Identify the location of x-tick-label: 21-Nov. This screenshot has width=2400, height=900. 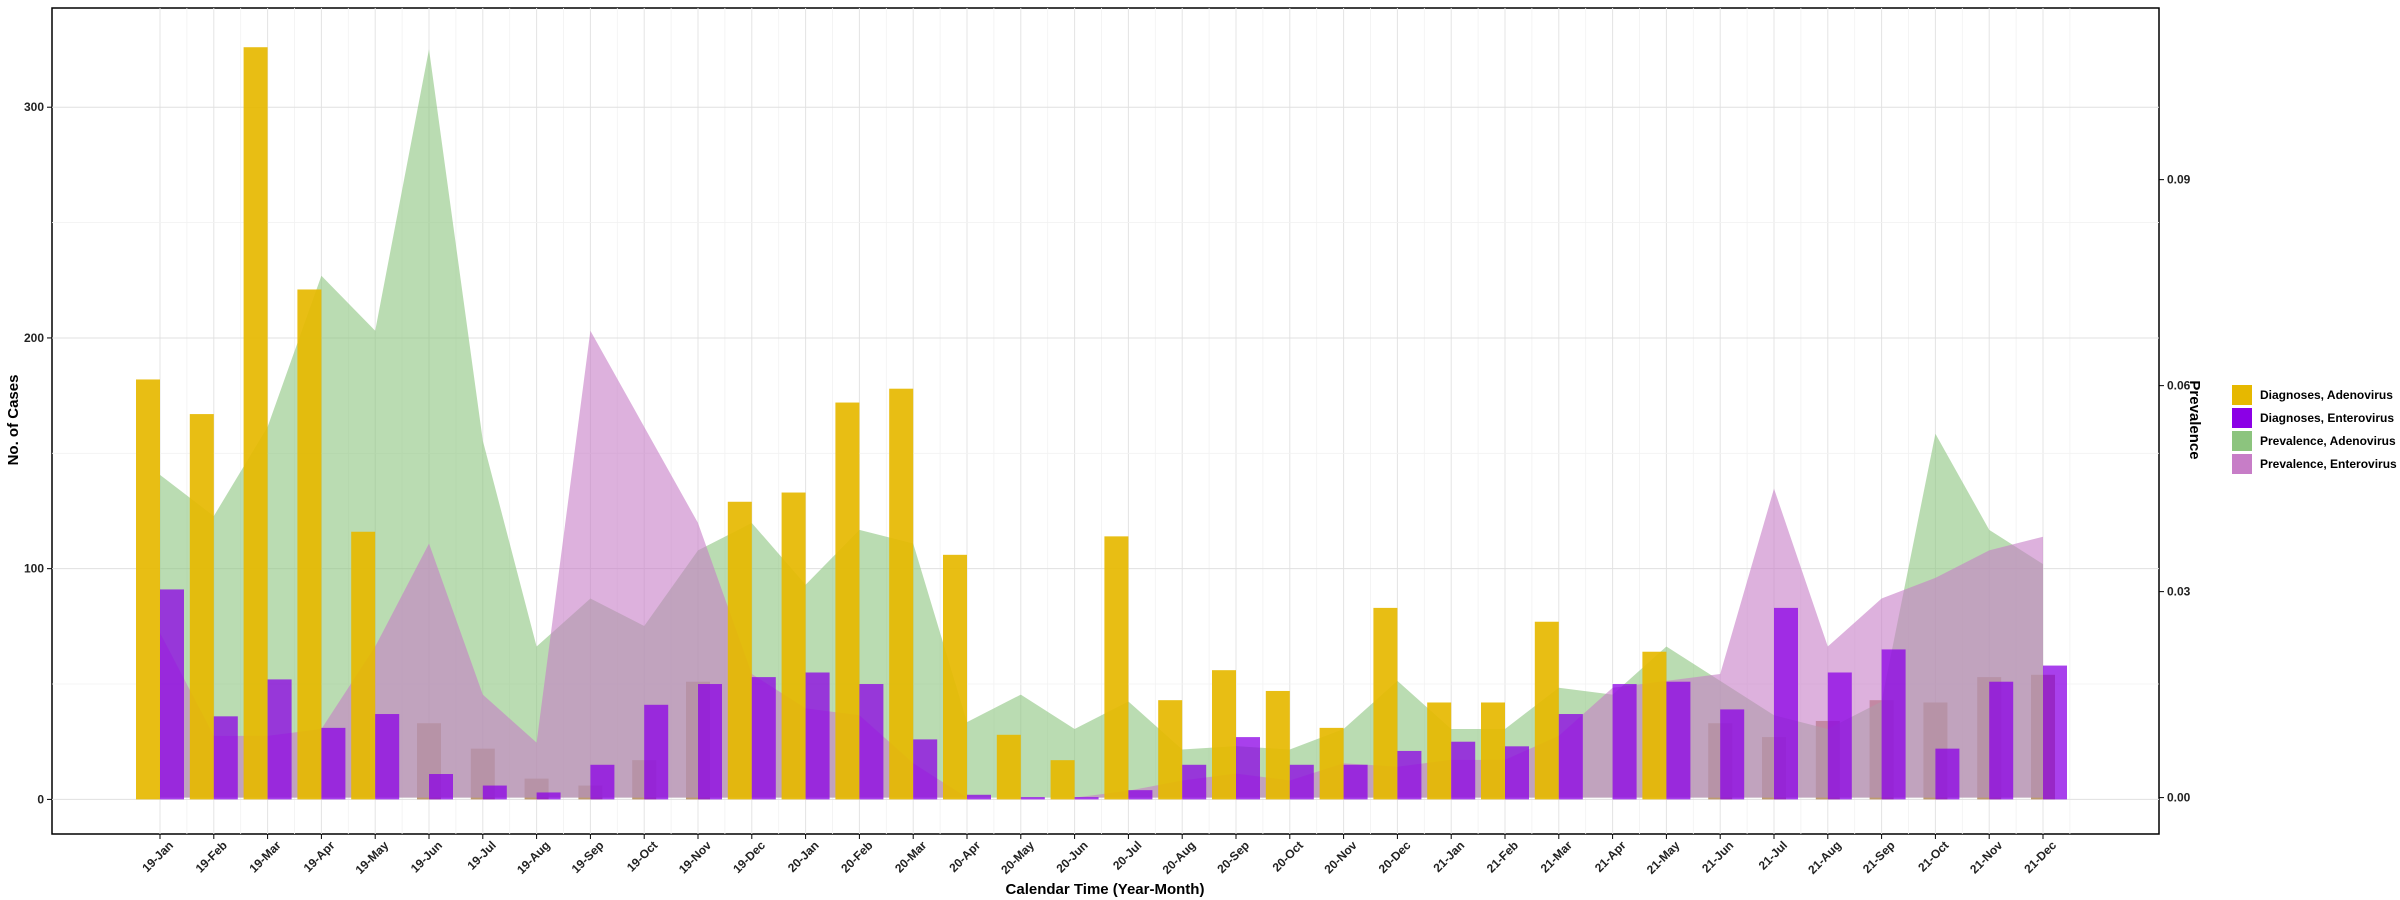
(1986, 857).